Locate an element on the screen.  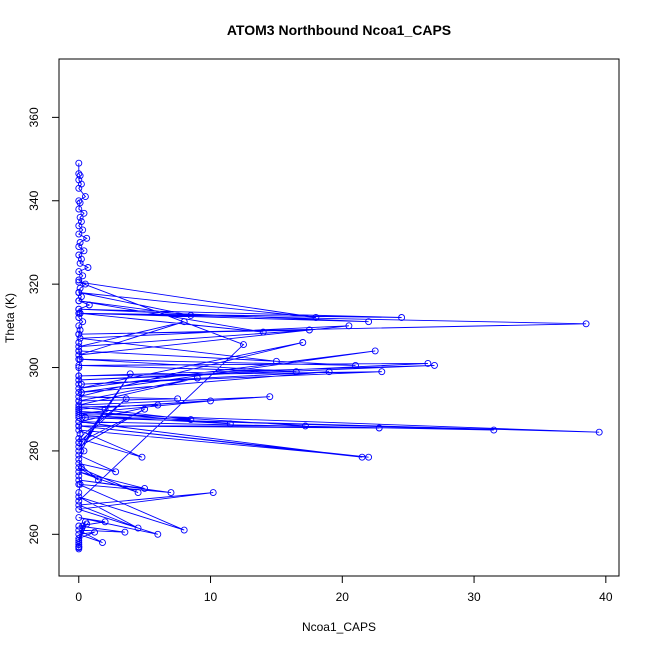
x-tick-label: 10 is located at coordinates (211, 597).